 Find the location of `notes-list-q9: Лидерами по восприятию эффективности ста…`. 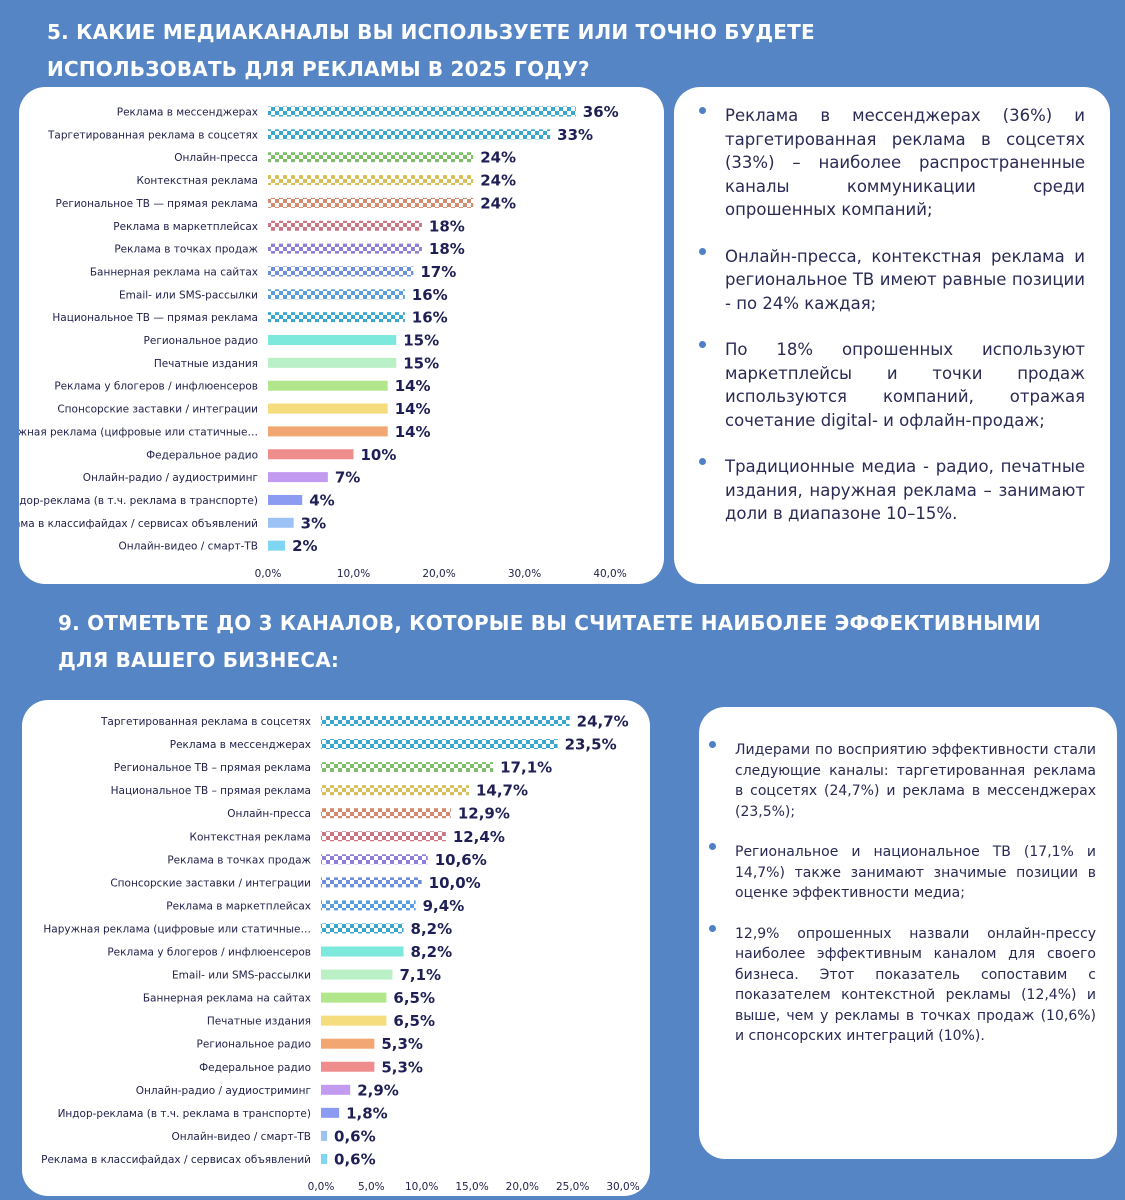

notes-list-q9: Лидерами по восприятию эффективности ста… is located at coordinates (902, 903).